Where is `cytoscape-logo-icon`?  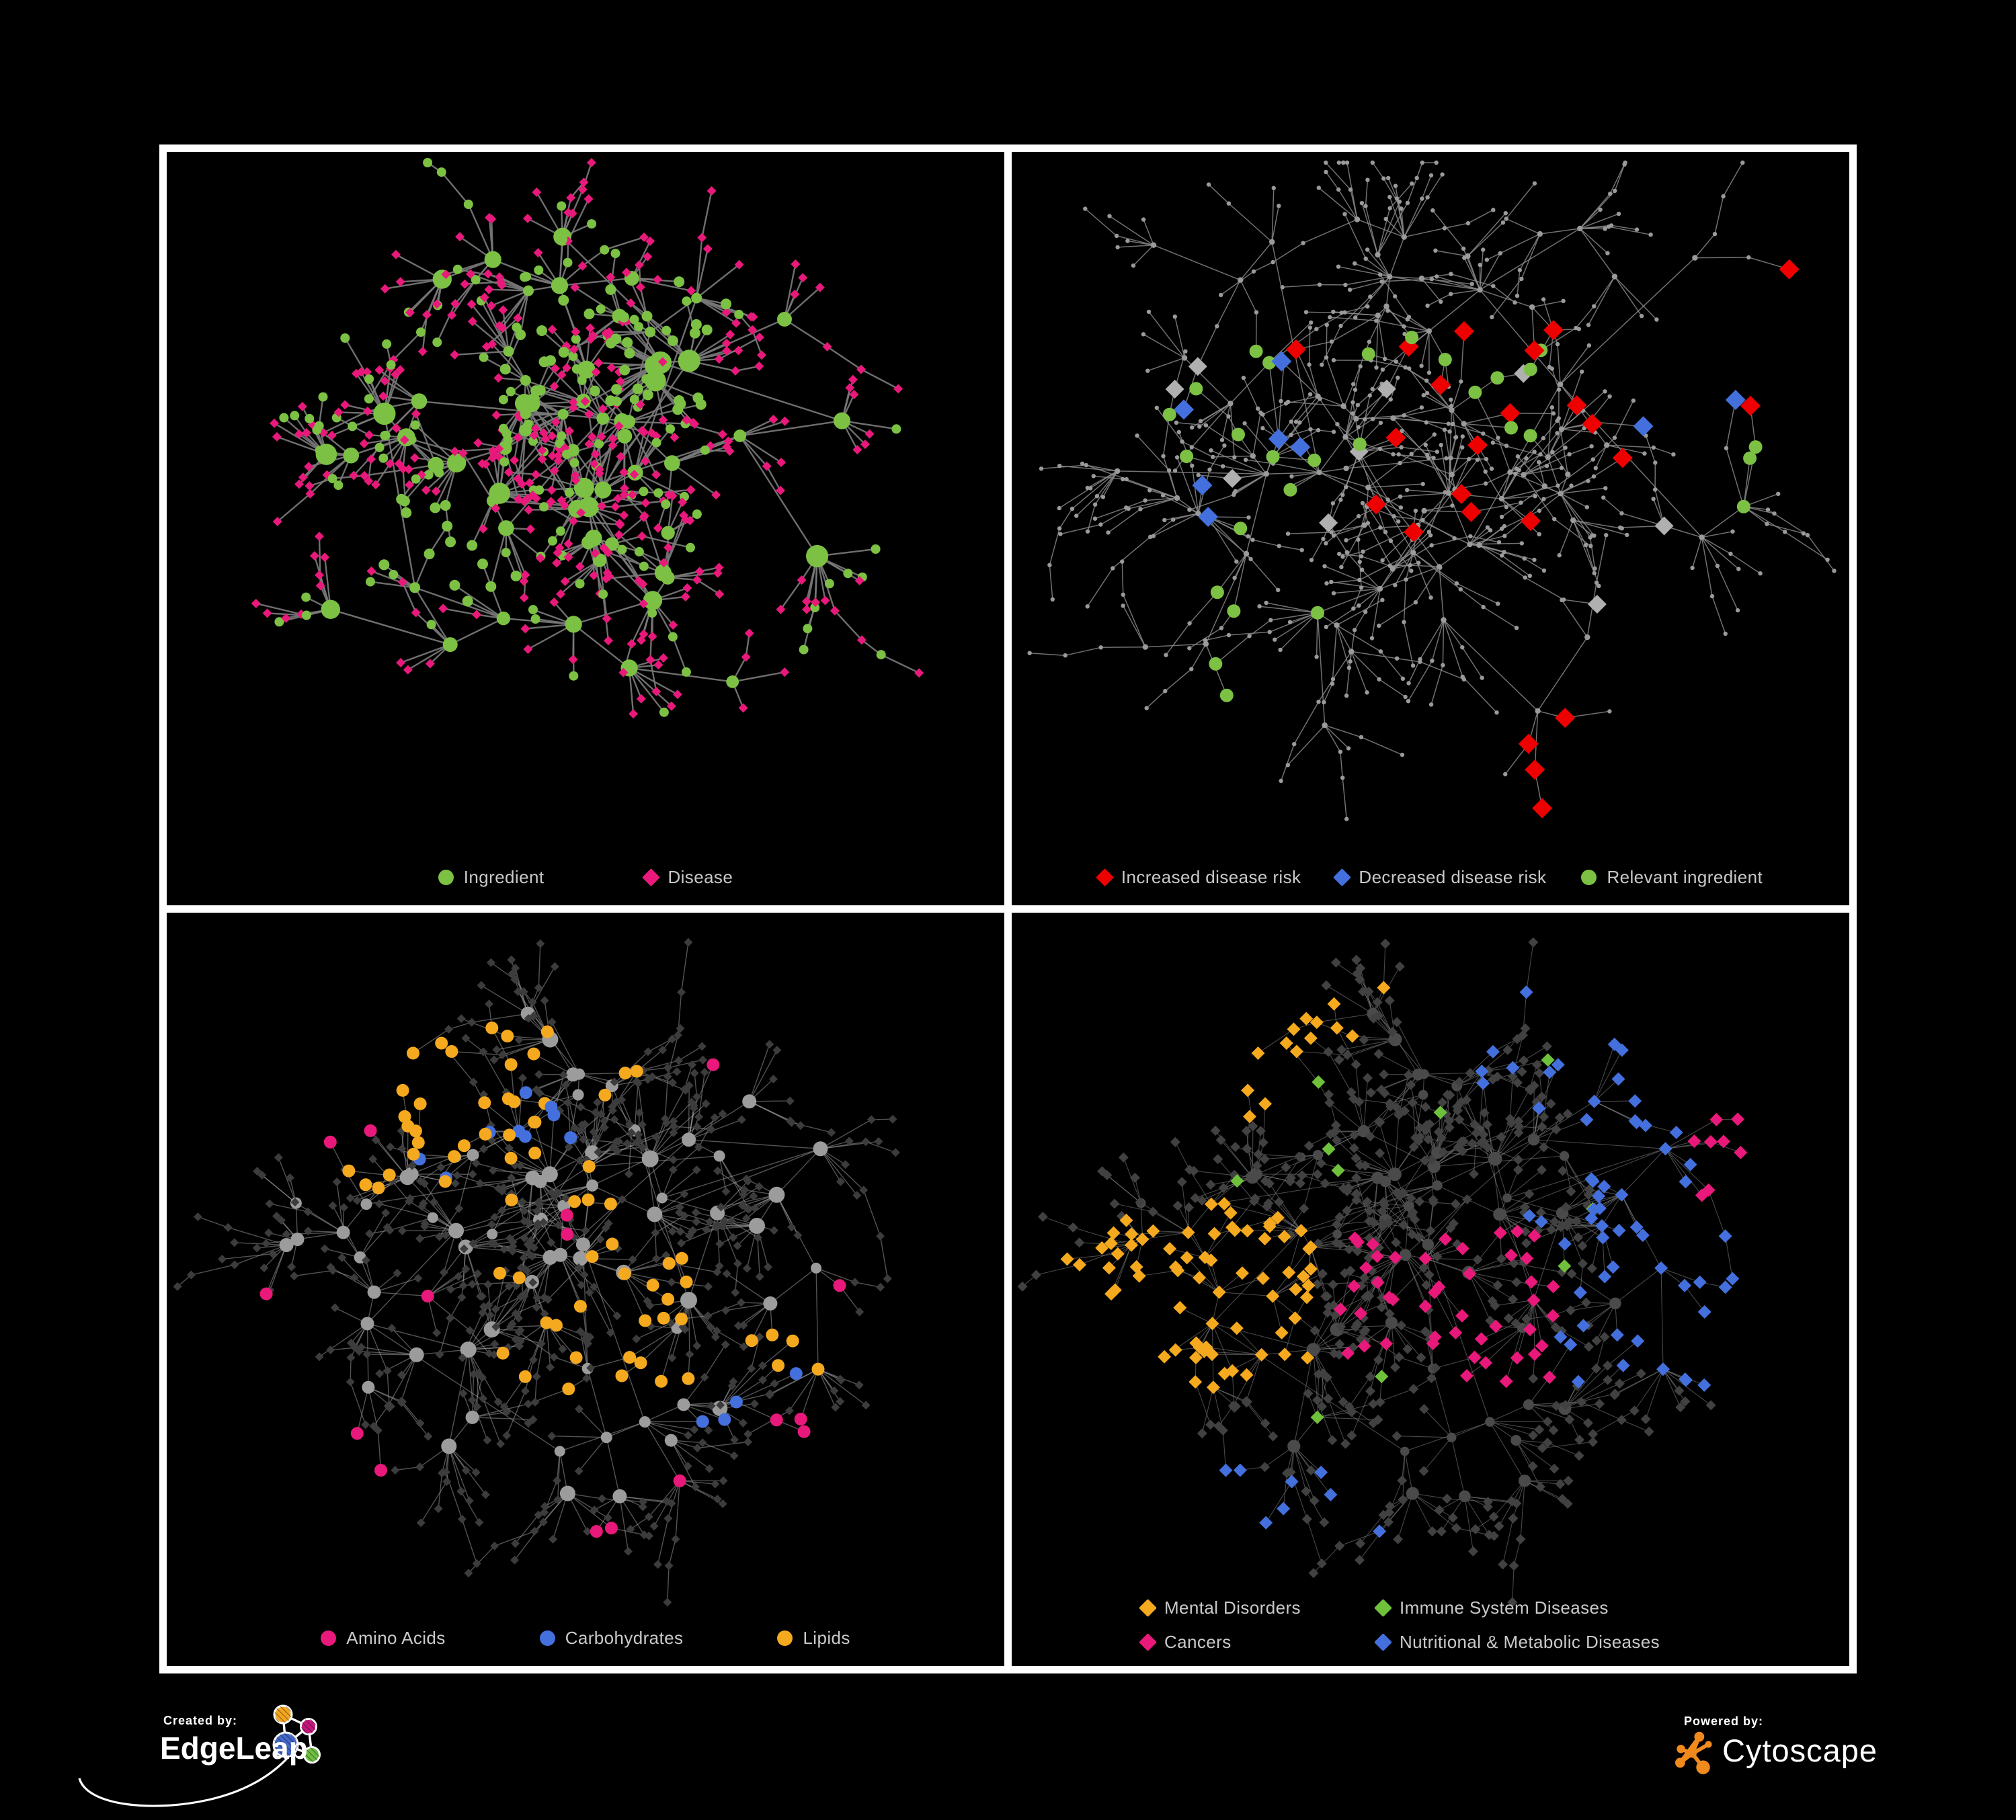
cytoscape-logo-icon is located at coordinates (1695, 1753).